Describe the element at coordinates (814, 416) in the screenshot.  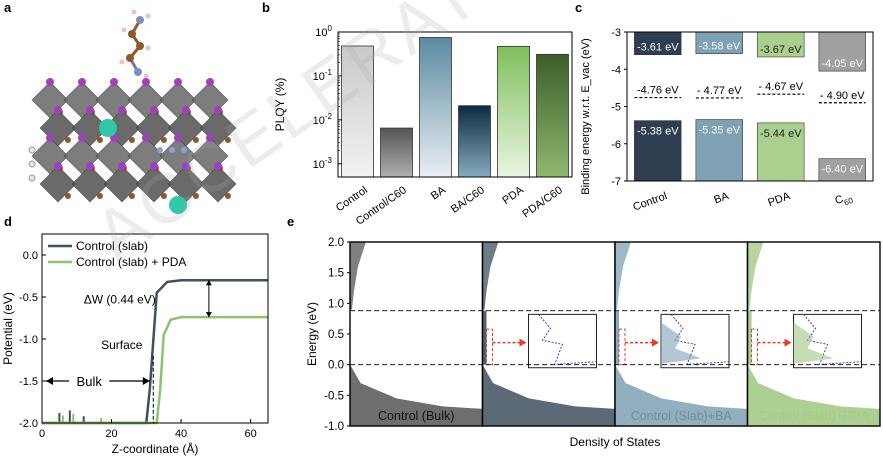
I see `panel-name: Control (Slab)+PDA` at that location.